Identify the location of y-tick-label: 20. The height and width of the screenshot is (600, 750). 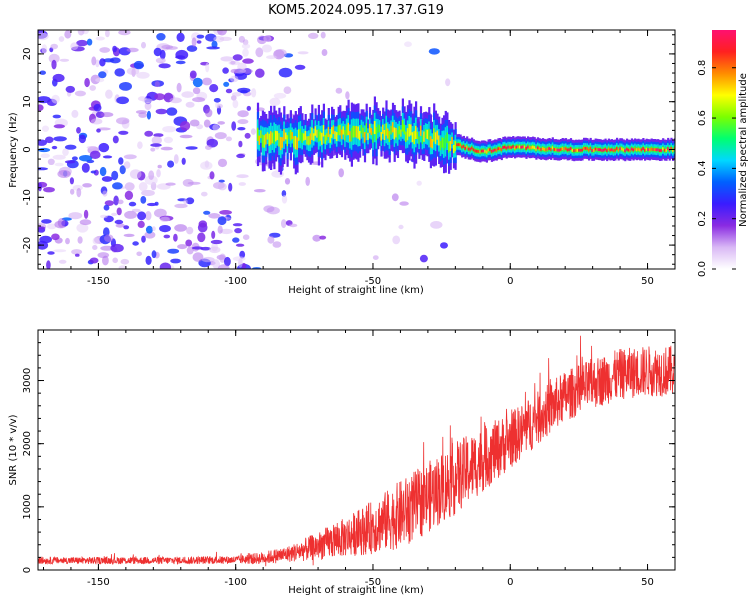
(27, 54).